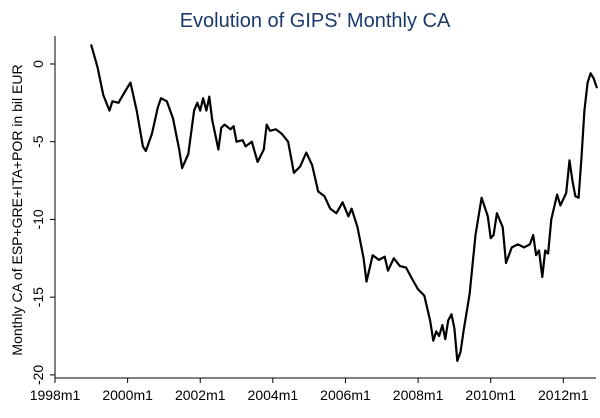 The image size is (600, 418). What do you see at coordinates (200, 395) in the screenshot?
I see `x-tick-label: 2002m1` at bounding box center [200, 395].